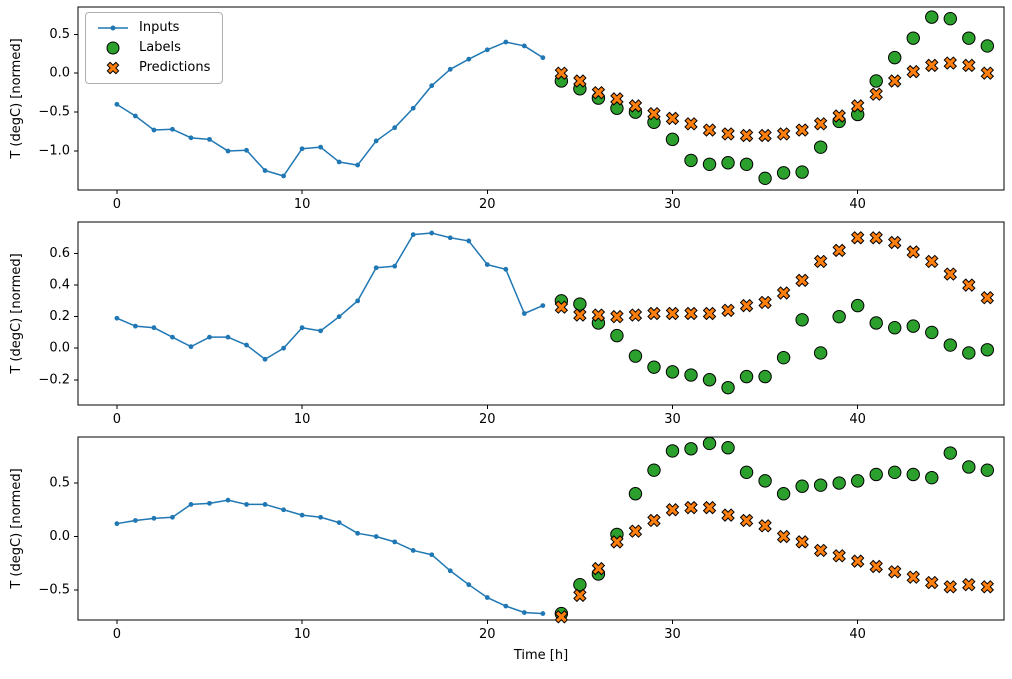 Image resolution: width=1012 pixels, height=679 pixels. What do you see at coordinates (117, 419) in the screenshot?
I see `x-tick-label: 0` at bounding box center [117, 419].